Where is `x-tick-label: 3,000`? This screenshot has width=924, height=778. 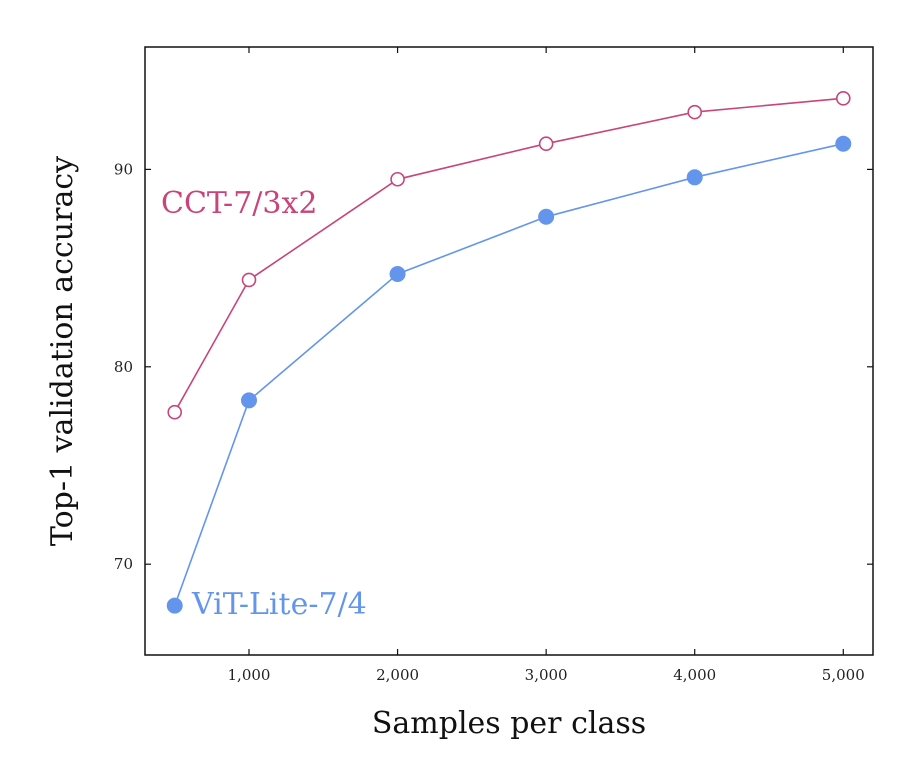 x-tick-label: 3,000 is located at coordinates (546, 675).